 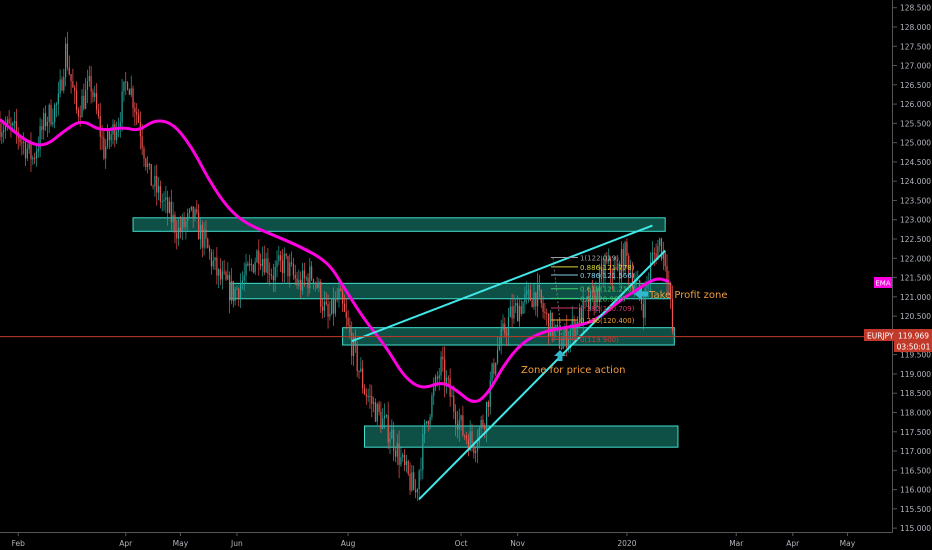 What do you see at coordinates (181, 543) in the screenshot?
I see `time-tick-label: May` at bounding box center [181, 543].